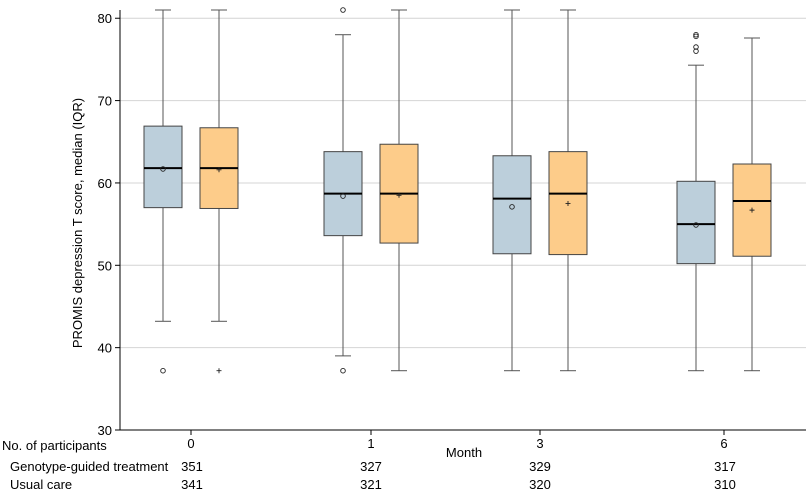 The width and height of the screenshot is (810, 500). Describe the element at coordinates (405, 485) in the screenshot. I see `participants-row-usual: Usual care 341 321 320 310` at that location.